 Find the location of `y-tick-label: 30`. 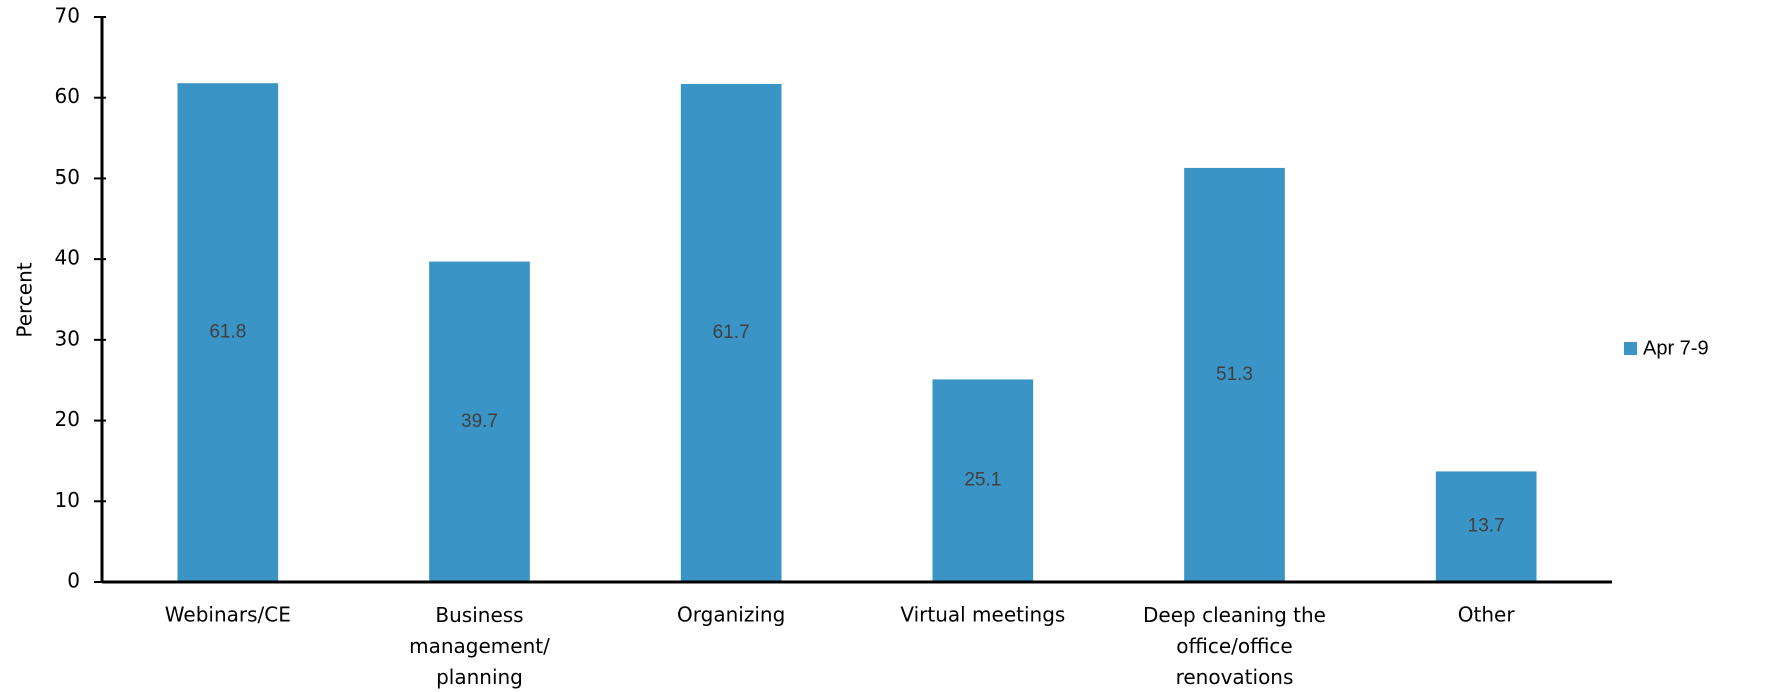

y-tick-label: 30 is located at coordinates (67, 338).